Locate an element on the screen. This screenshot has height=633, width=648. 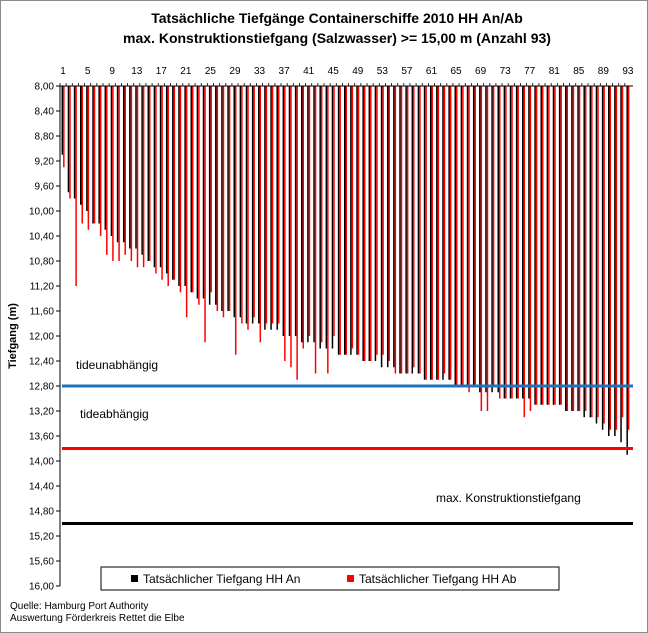
x-tick-label: 1 is located at coordinates (63, 71).